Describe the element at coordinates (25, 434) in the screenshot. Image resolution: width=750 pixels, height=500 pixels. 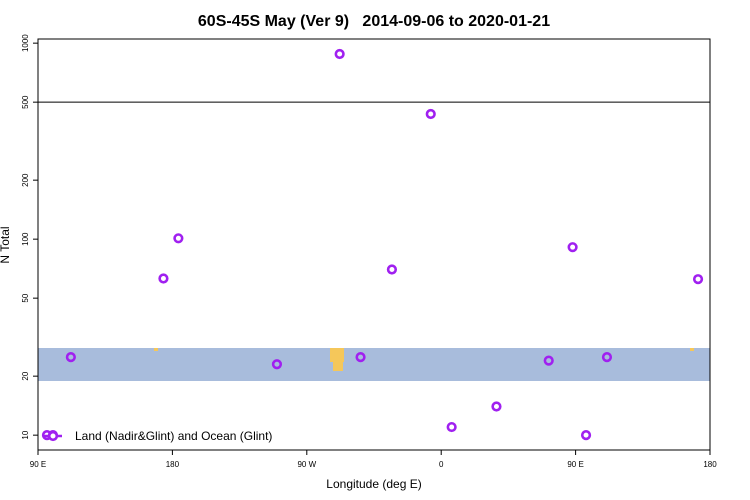
I see `y-tick-label: 10` at that location.